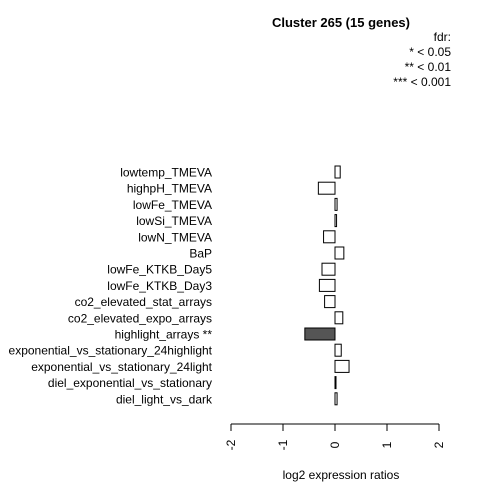 This screenshot has width=480, height=500. What do you see at coordinates (143, 302) in the screenshot?
I see `category-label: co2_elevated_stat_arrays` at bounding box center [143, 302].